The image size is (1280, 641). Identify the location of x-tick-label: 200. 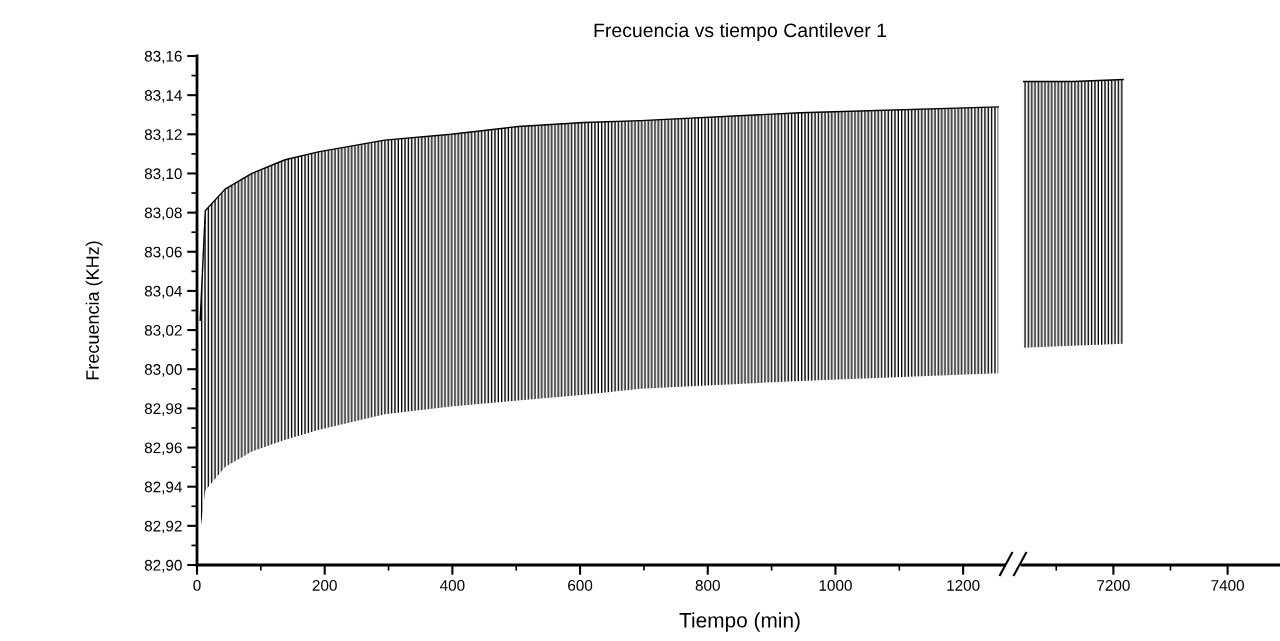
(324, 585).